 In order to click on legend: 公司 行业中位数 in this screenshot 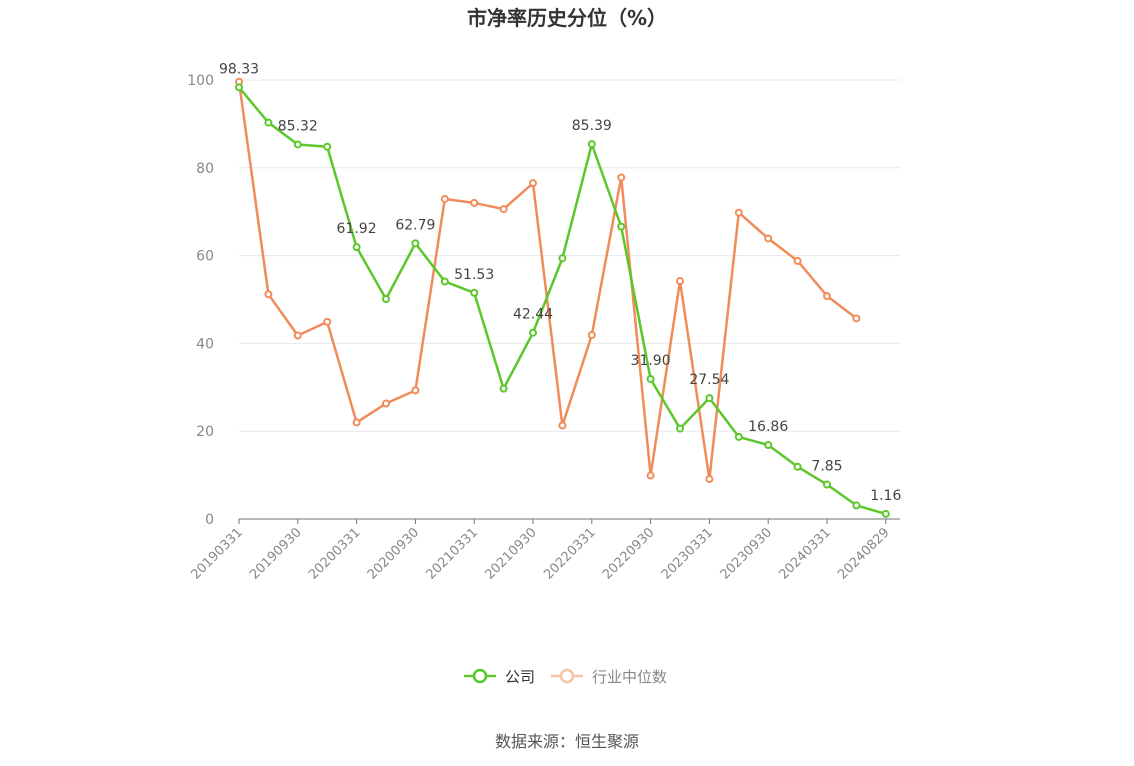, I will do `click(565, 677)`.